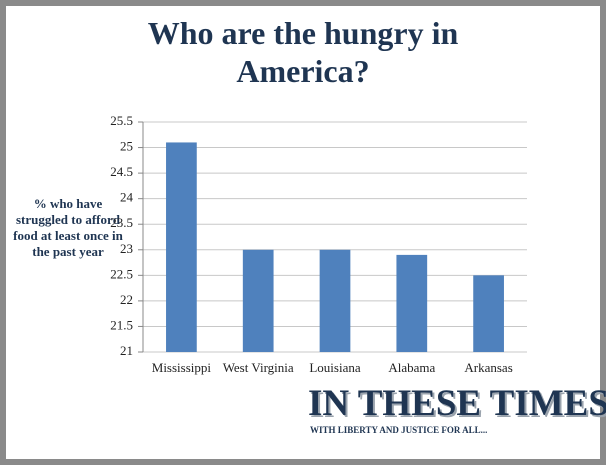 This screenshot has height=465, width=606. What do you see at coordinates (303, 52) in the screenshot?
I see `chart-title: Who are the hungry in America?` at bounding box center [303, 52].